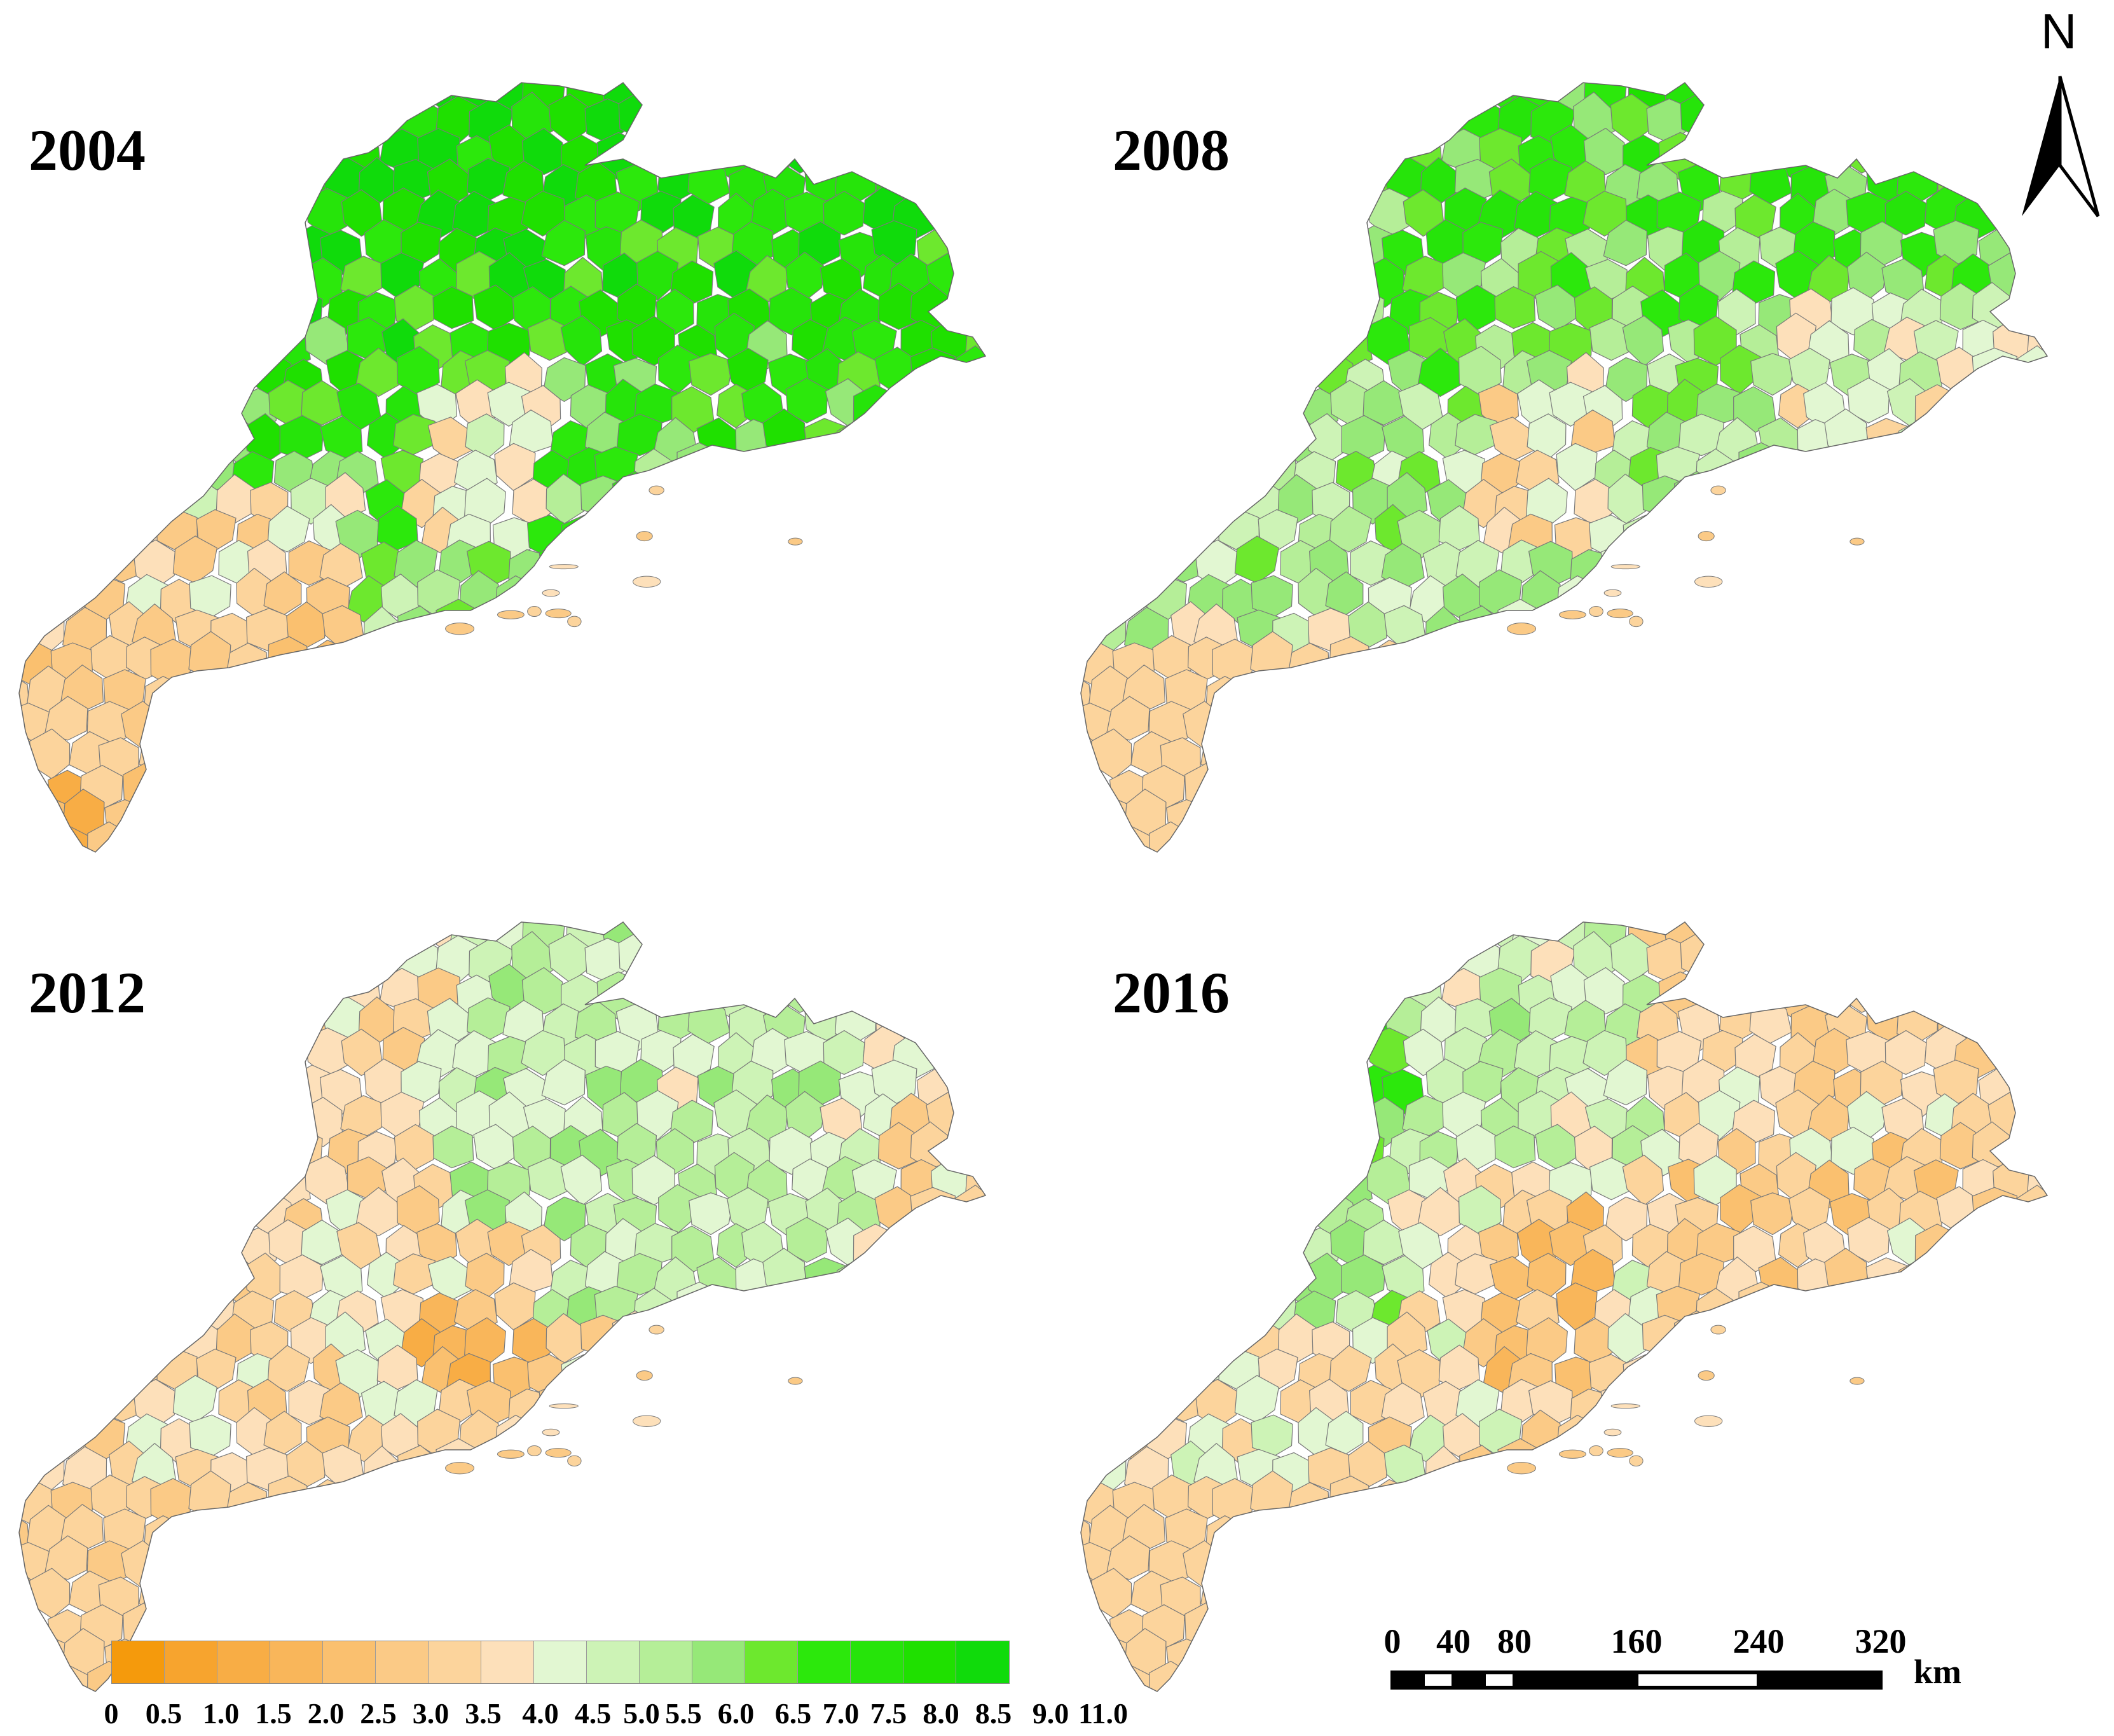 The height and width of the screenshot is (1736, 2114). What do you see at coordinates (888, 1713) in the screenshot?
I see `legend-tick-label: 7.5` at bounding box center [888, 1713].